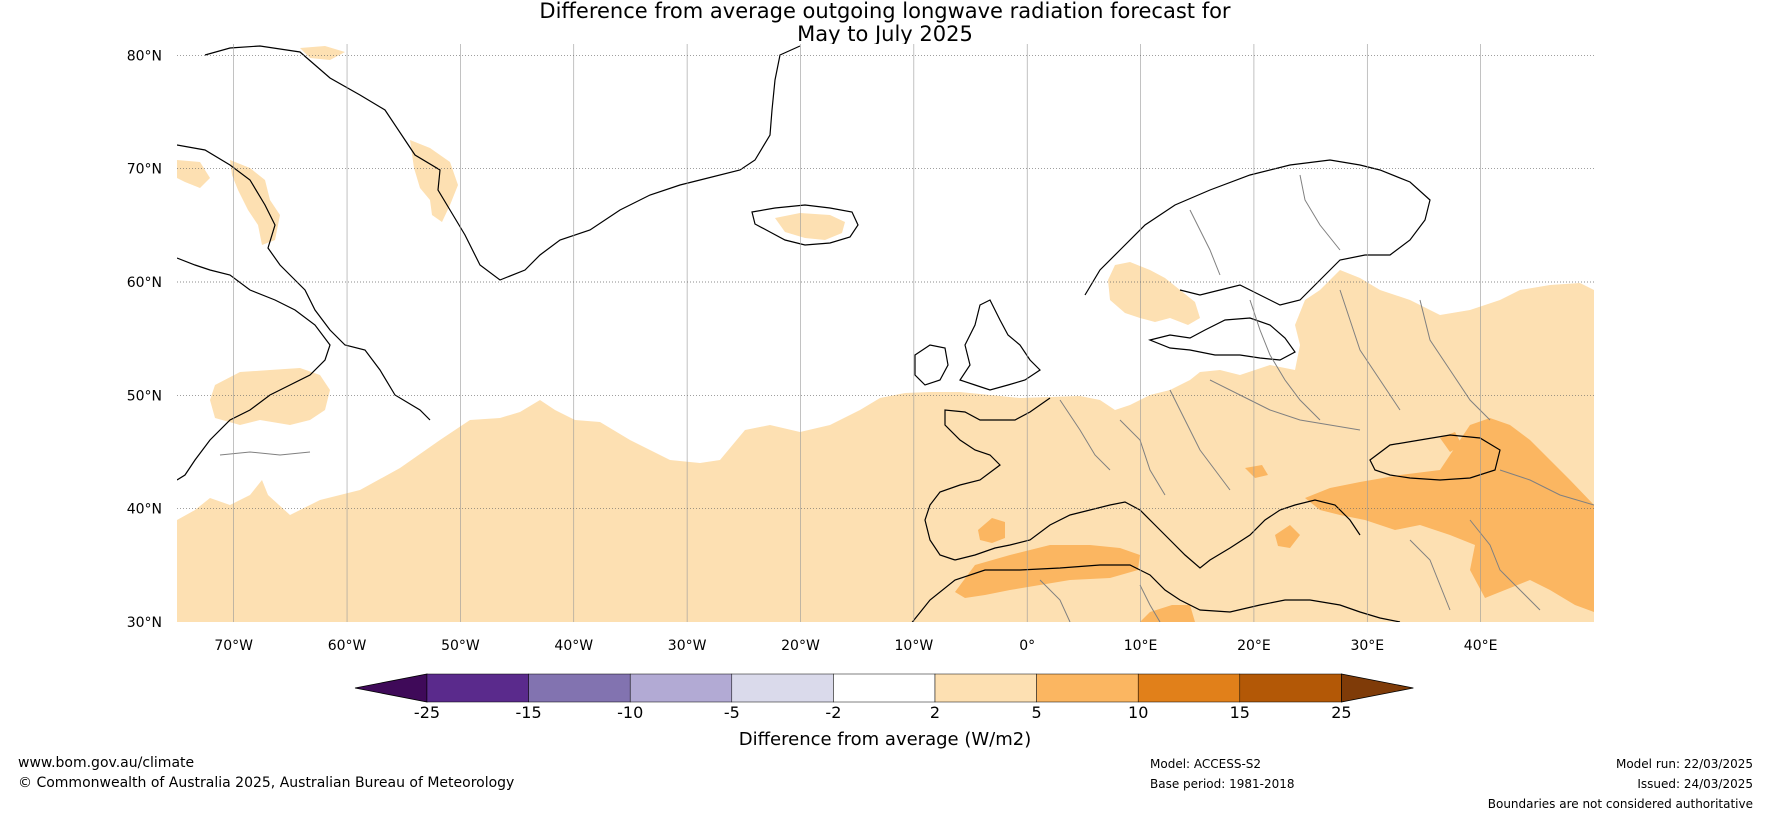 This screenshot has width=1770, height=816. What do you see at coordinates (800, 646) in the screenshot?
I see `longitude-label: 20°W` at bounding box center [800, 646].